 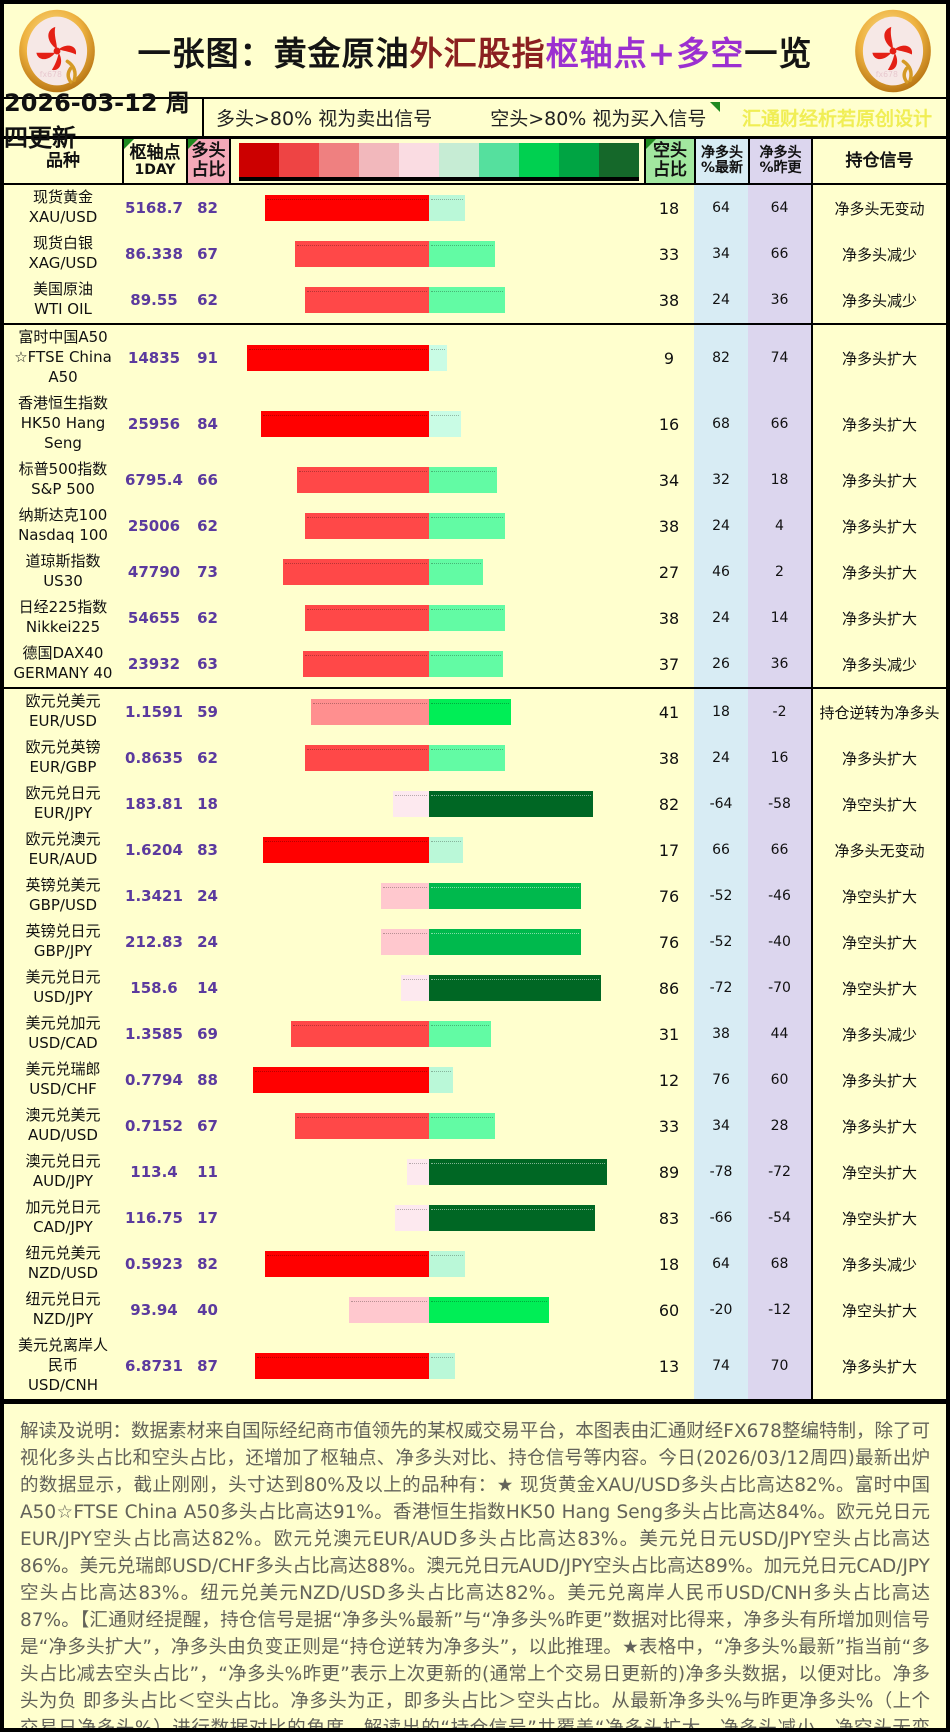 I want to click on title-band: fx678 一张图：黄金原油外汇股指枢轴点+多空一览 fx678, so click(x=475, y=51).